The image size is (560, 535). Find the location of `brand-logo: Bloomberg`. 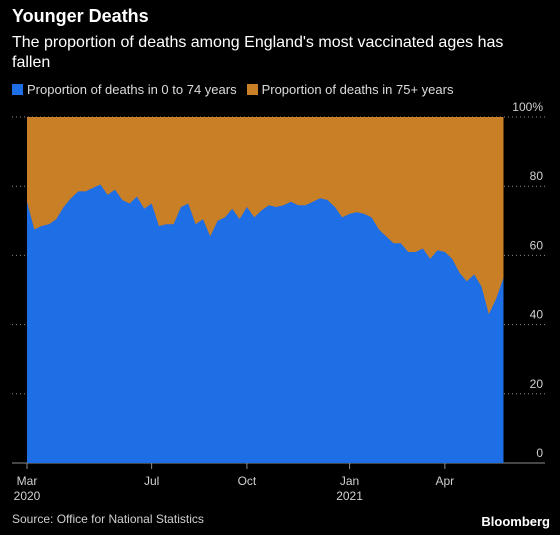

brand-logo: Bloomberg is located at coordinates (515, 521).